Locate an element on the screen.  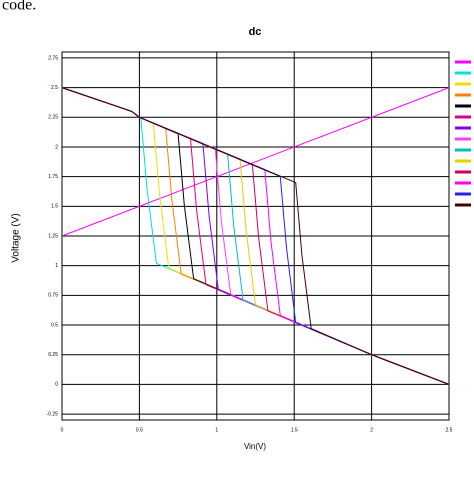
x-tick-label: 2.5 is located at coordinates (449, 430).